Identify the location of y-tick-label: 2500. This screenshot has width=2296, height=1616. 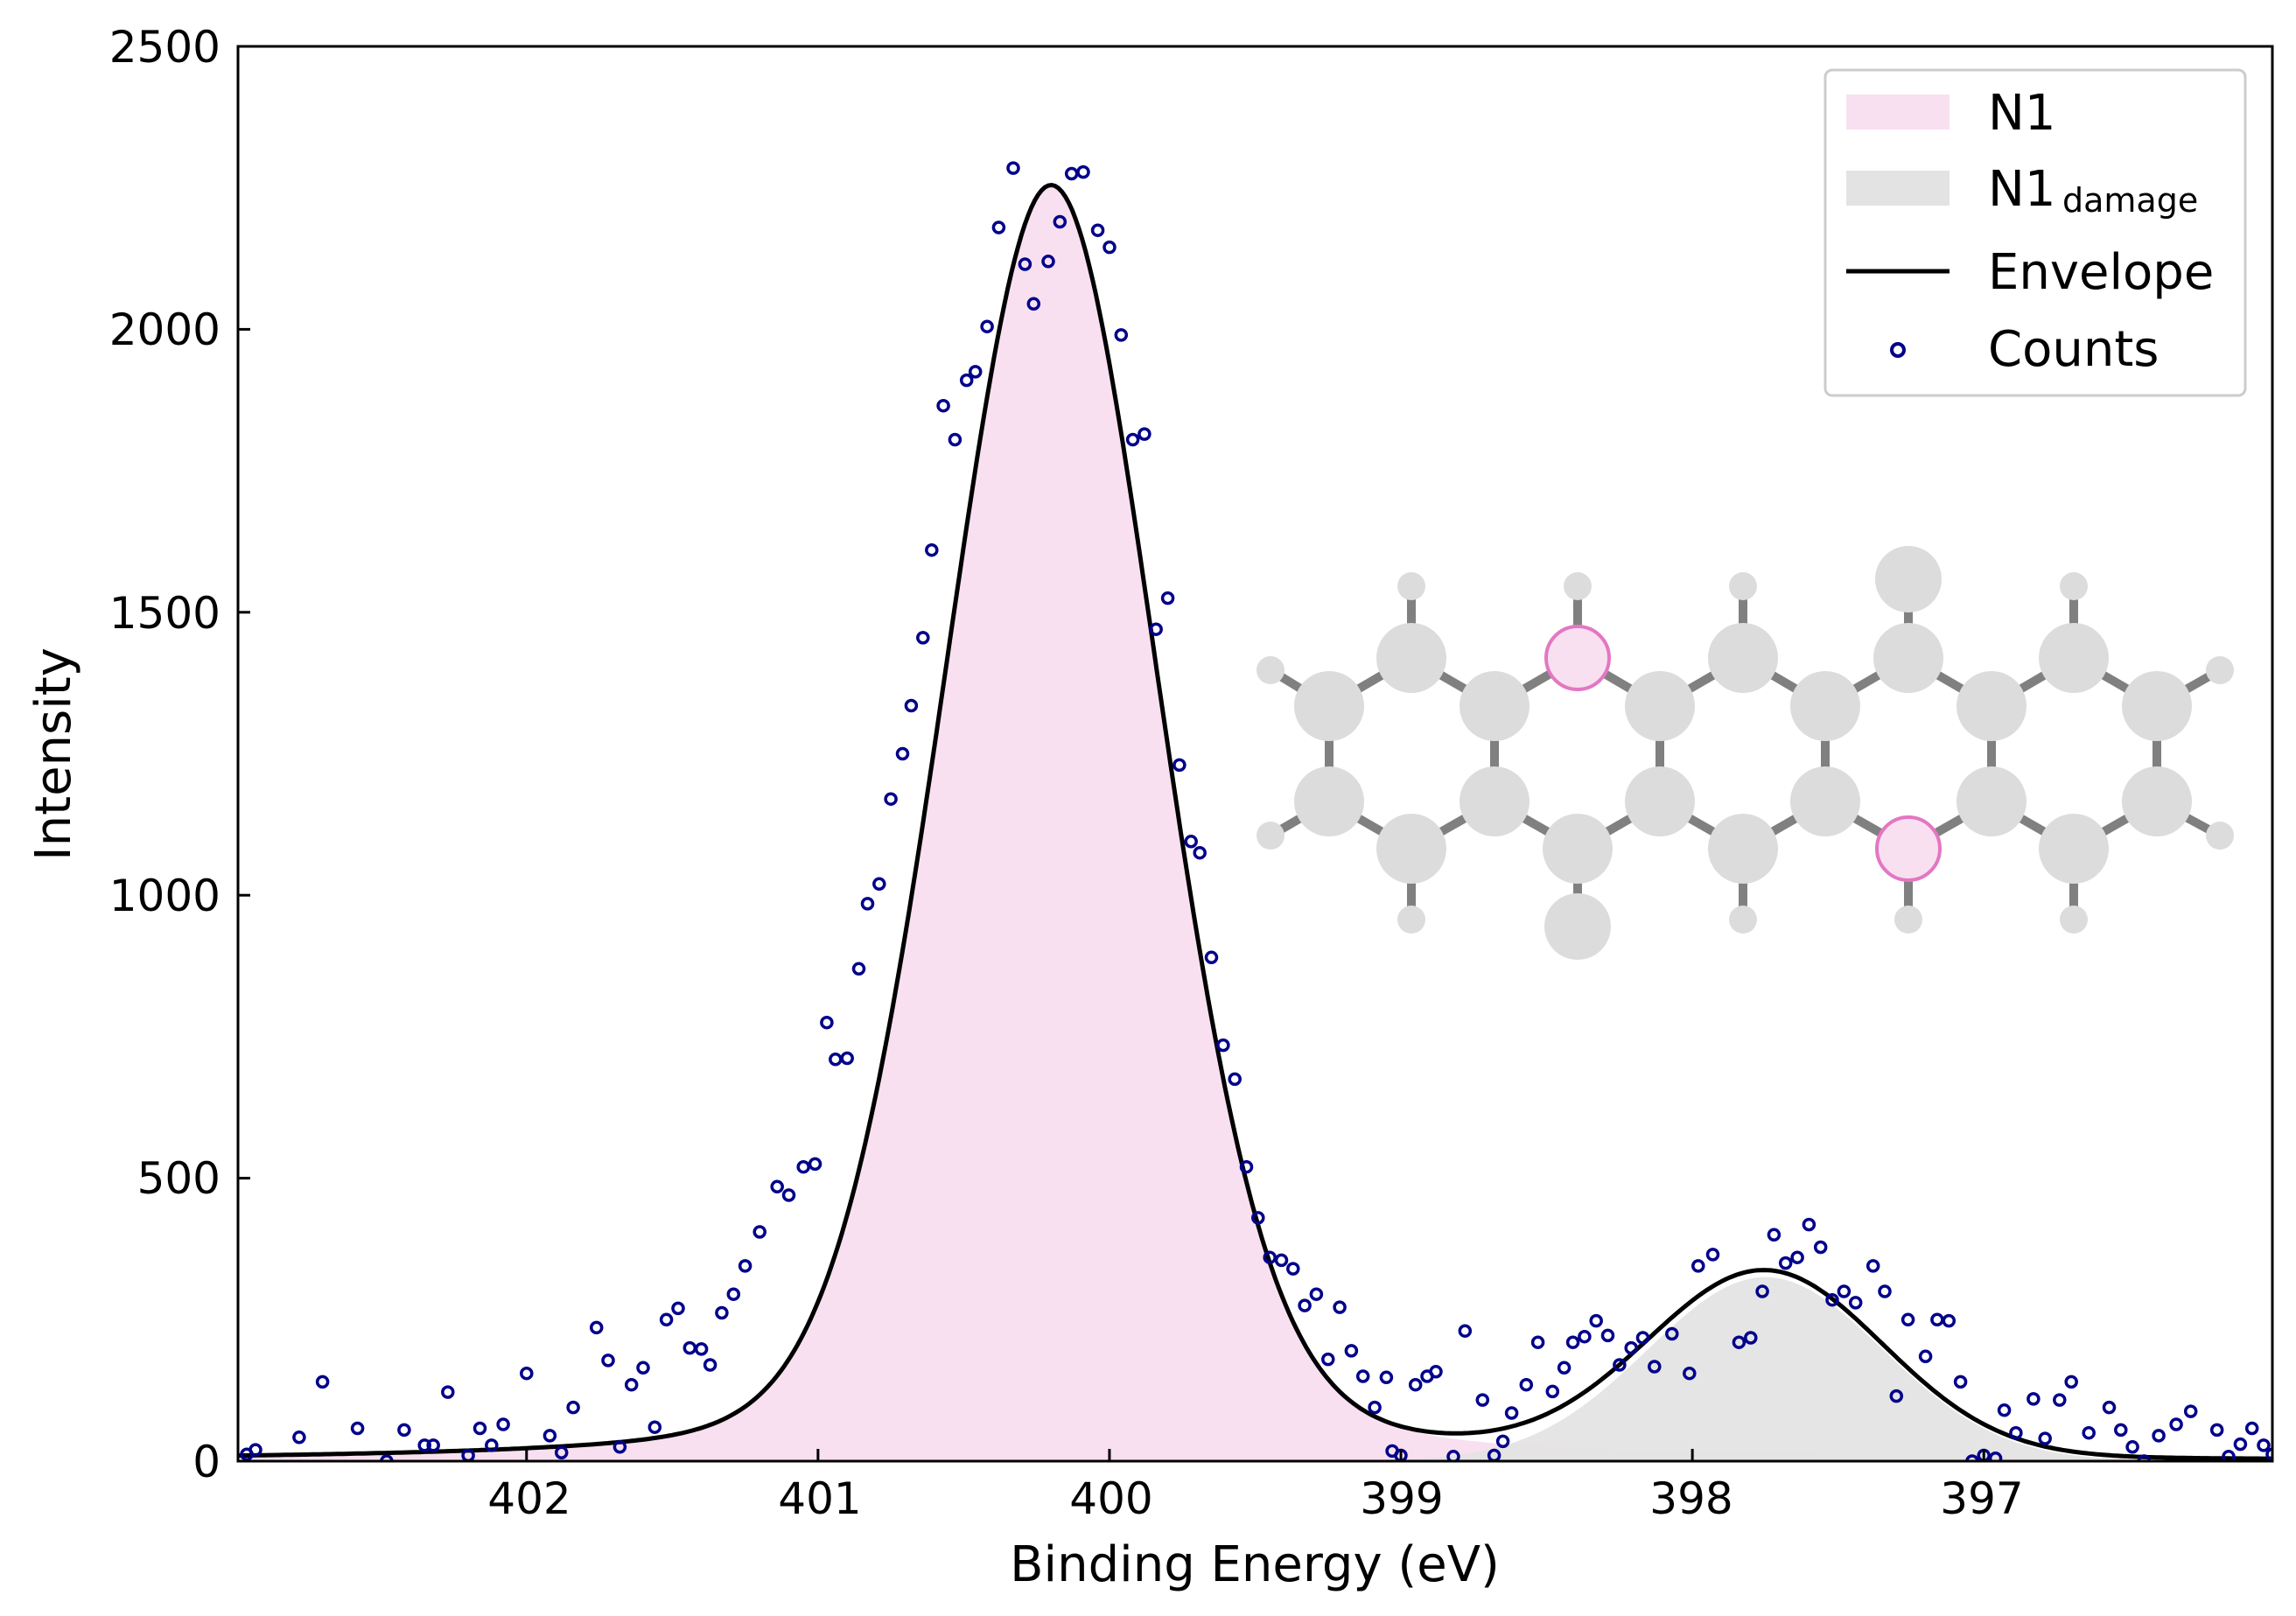
(164, 47).